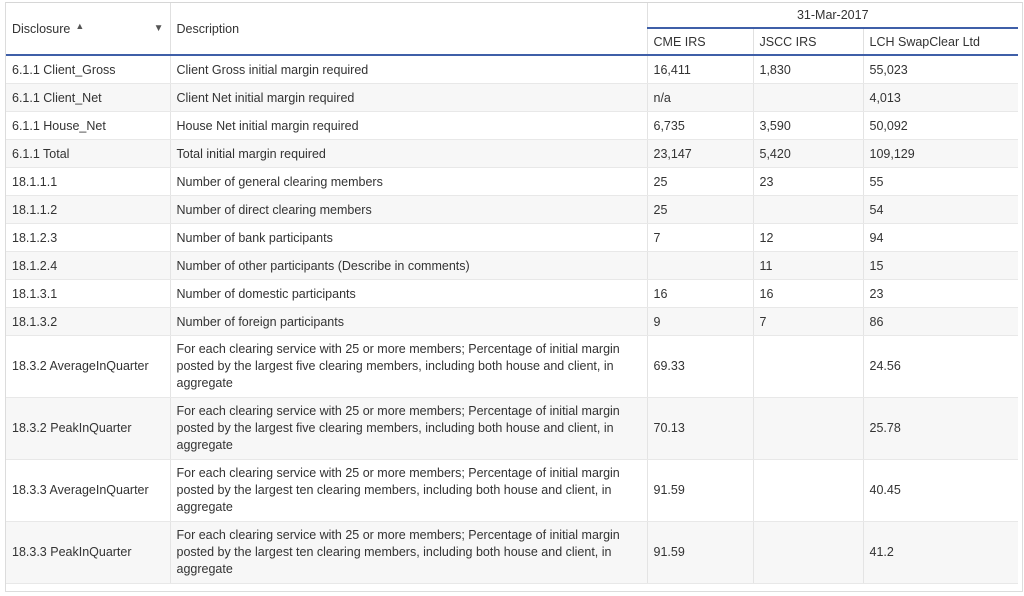 This screenshot has height=596, width=1024. Describe the element at coordinates (408, 209) in the screenshot. I see `cell-description: Number of direct clearing members` at that location.